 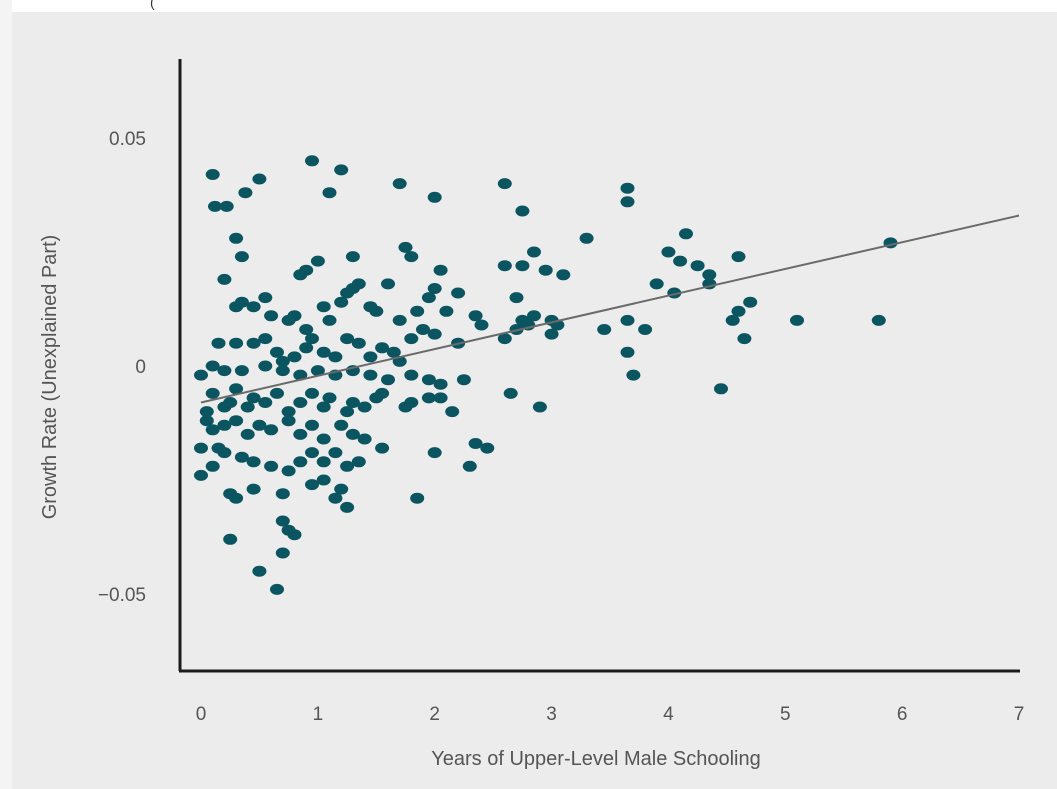 I want to click on y-tick-label: −0.05, so click(x=122, y=595).